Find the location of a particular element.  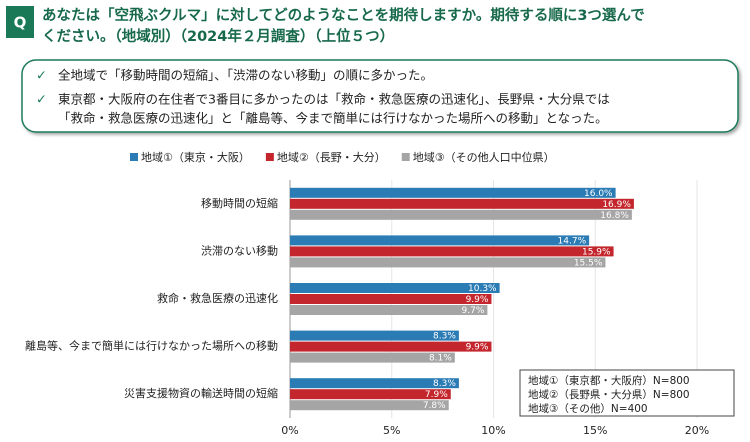

note: 地域①（東京都・大阪府）N=800 is located at coordinates (609, 380).